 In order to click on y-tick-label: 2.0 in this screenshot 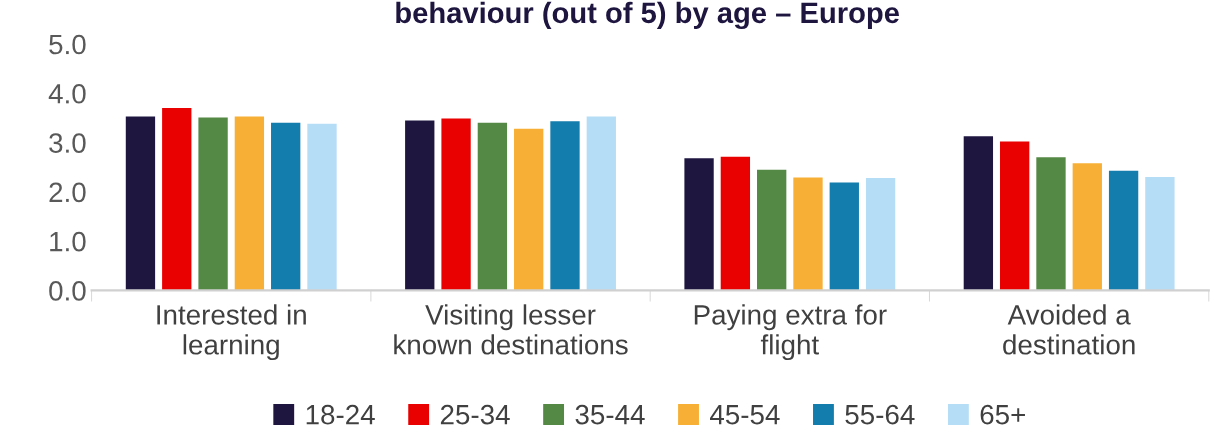, I will do `click(67, 192)`.